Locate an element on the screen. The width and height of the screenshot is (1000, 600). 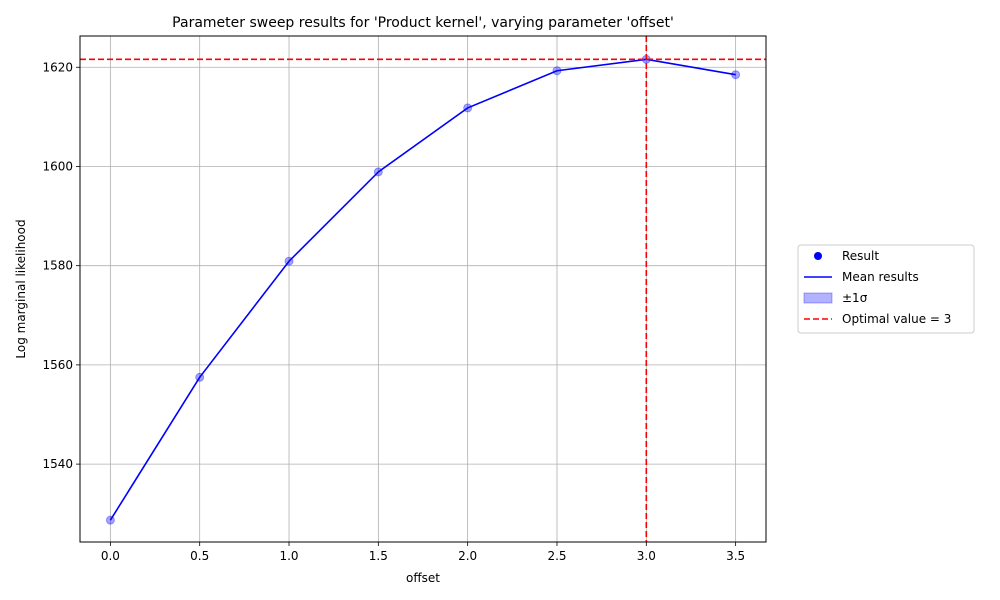
legend-label: ±1σ is located at coordinates (855, 298).